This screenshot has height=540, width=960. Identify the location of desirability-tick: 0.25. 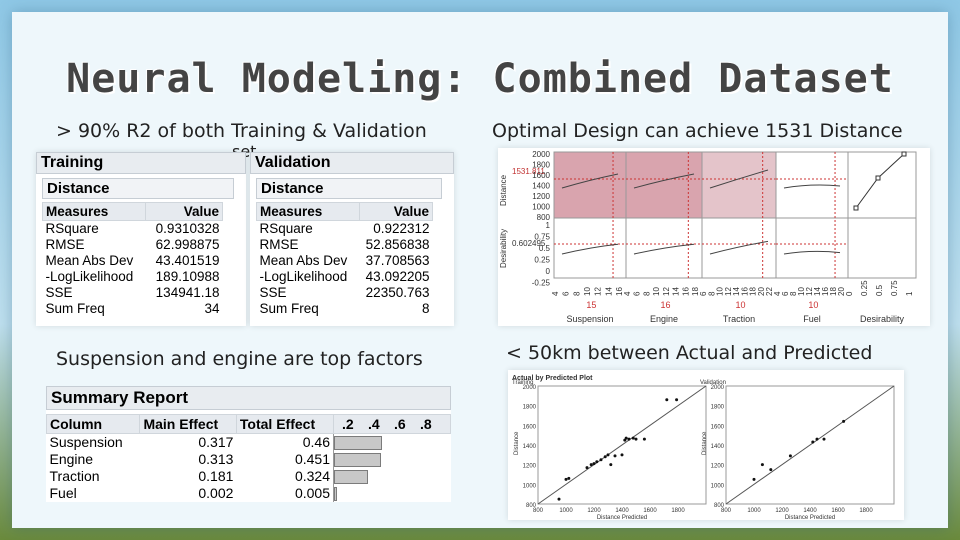
(542, 260).